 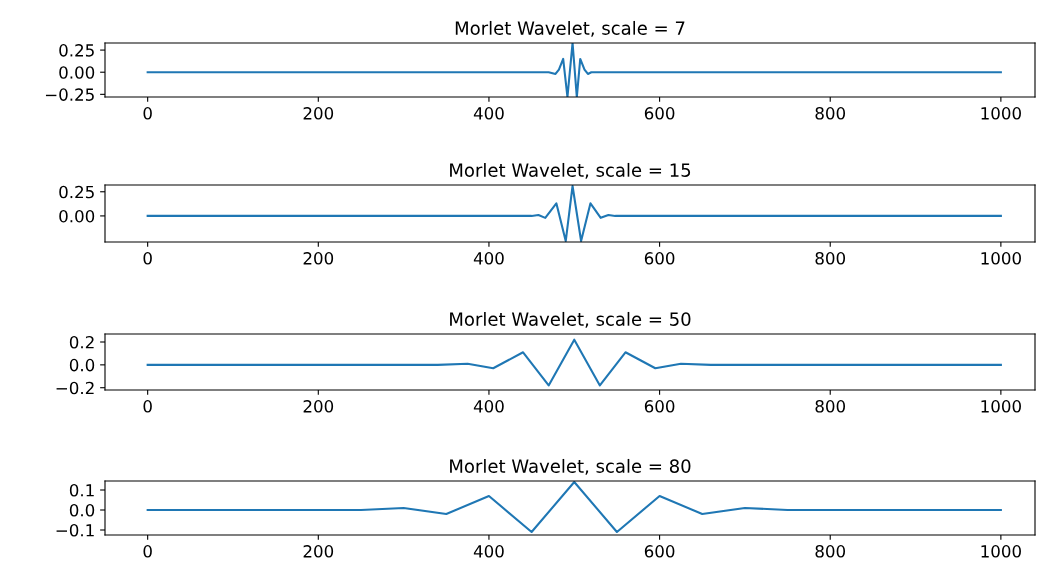 What do you see at coordinates (75, 530) in the screenshot?
I see `y-tick-label: −0.1` at bounding box center [75, 530].